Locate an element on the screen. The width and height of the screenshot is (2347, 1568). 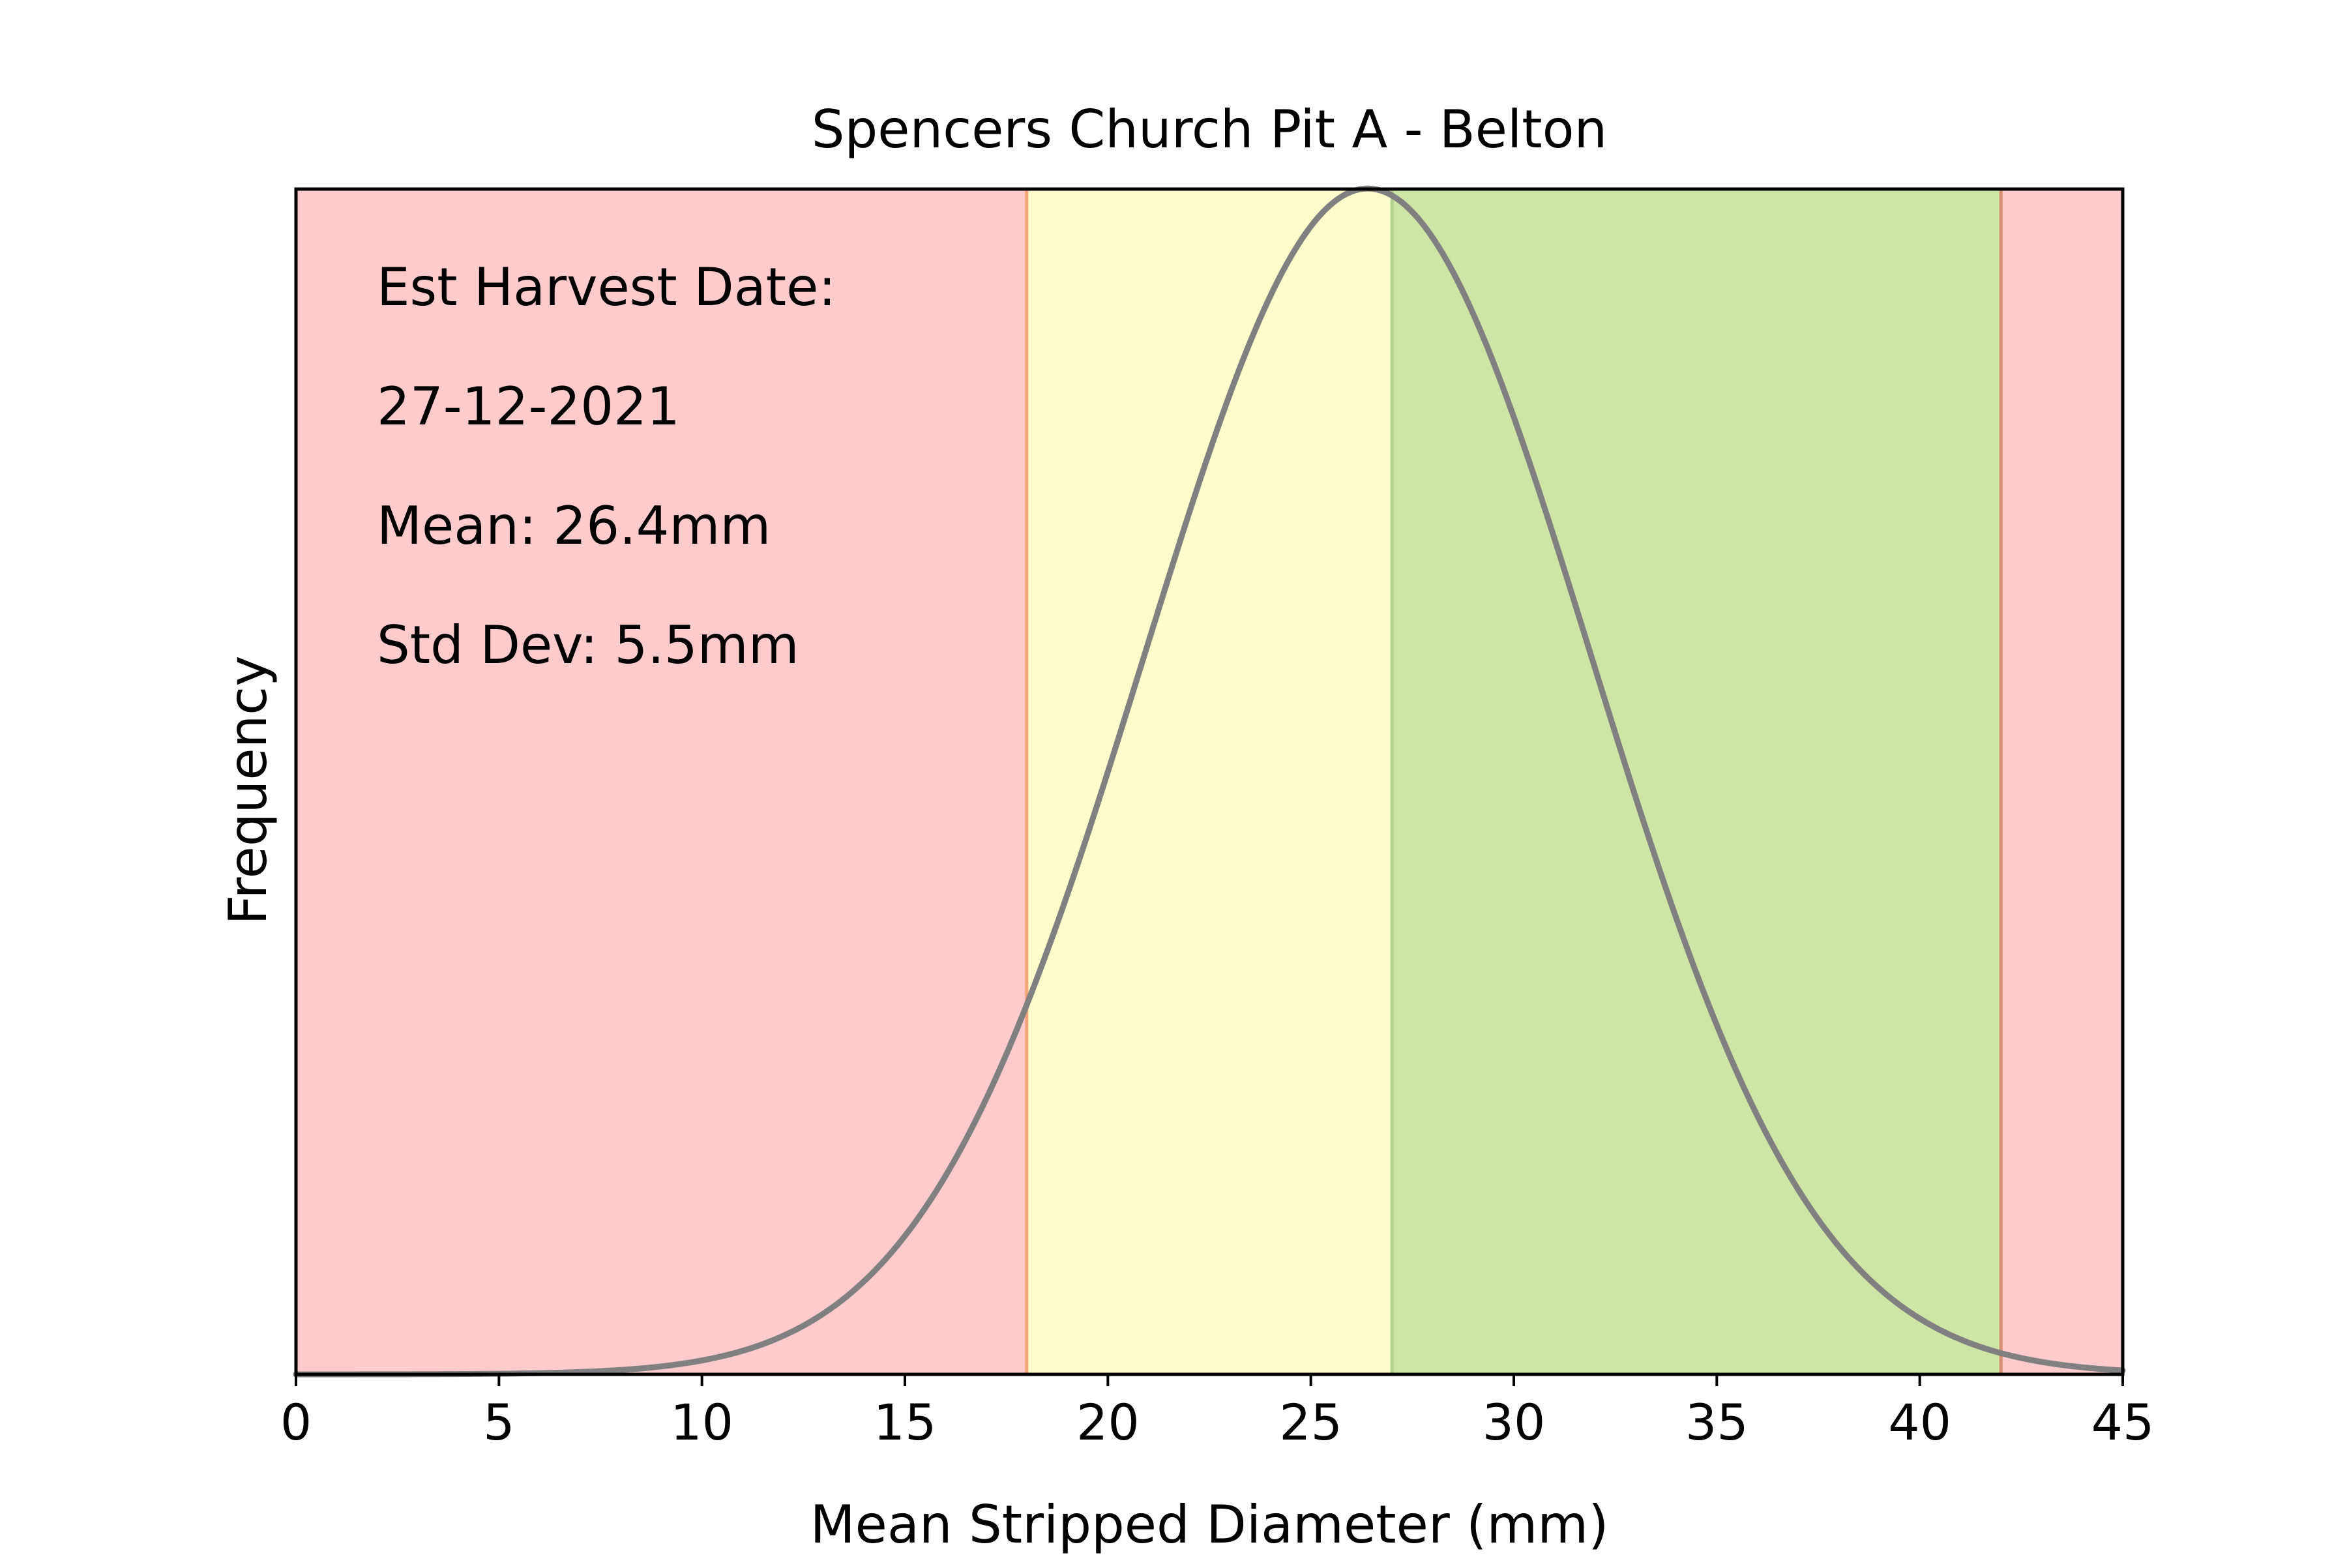
x-tick-label-0: 0 is located at coordinates (296, 1422).